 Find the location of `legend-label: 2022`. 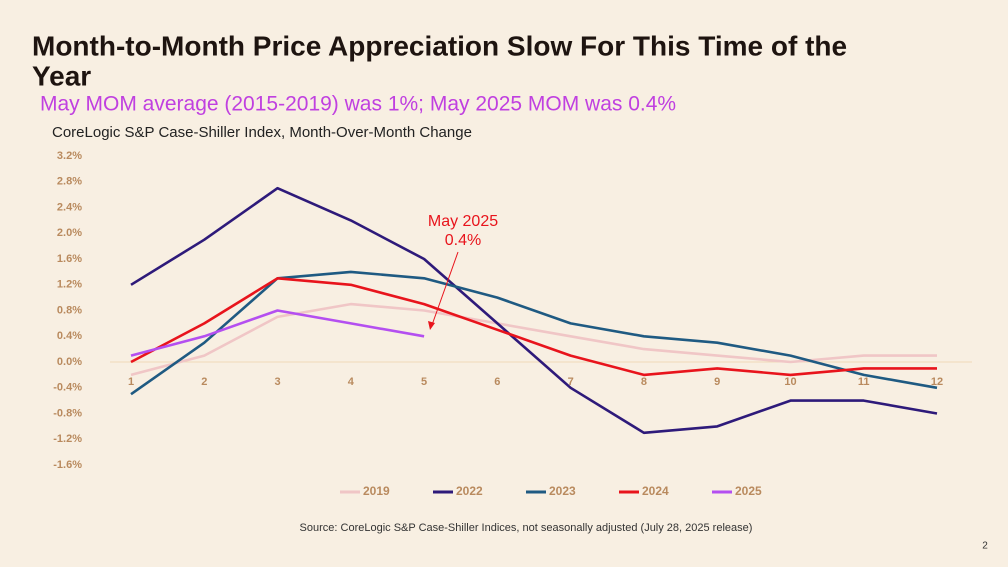

legend-label: 2022 is located at coordinates (469, 491).